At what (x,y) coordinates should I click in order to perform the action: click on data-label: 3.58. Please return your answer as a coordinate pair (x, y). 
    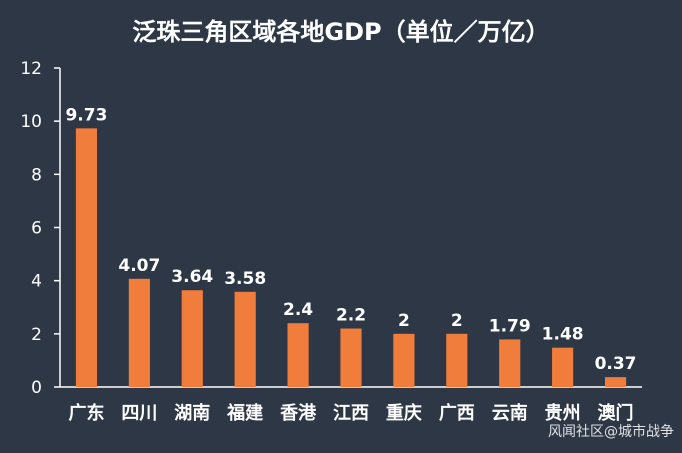
    Looking at the image, I should click on (245, 279).